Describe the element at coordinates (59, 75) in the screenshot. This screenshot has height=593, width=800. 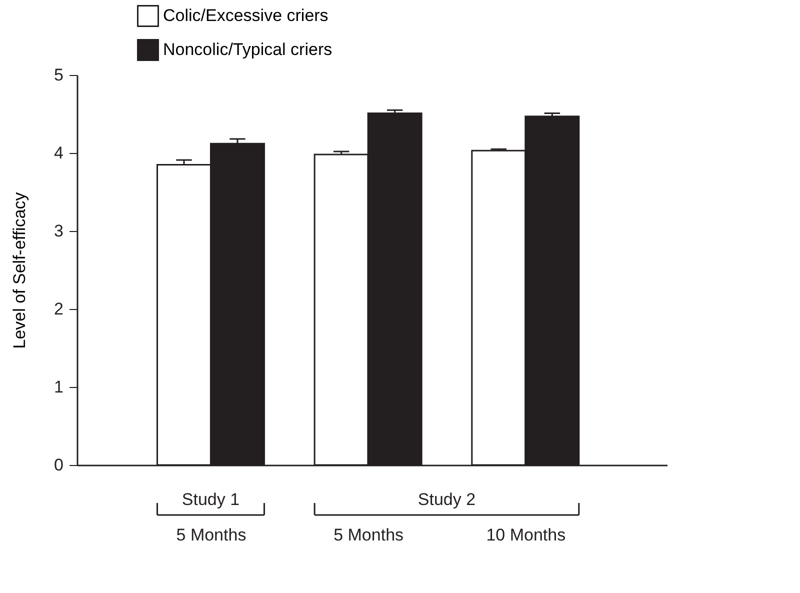
I see `y-tick-label: 5` at that location.